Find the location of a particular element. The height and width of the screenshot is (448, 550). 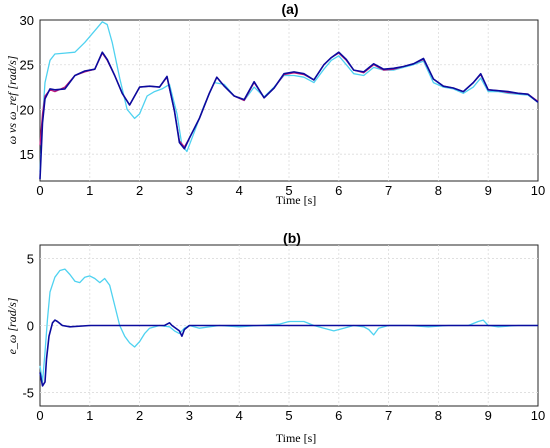

panel-a-x-ticks: 0 1 2 3 4 5 6 7 8 9 10 is located at coordinates (290, 190).